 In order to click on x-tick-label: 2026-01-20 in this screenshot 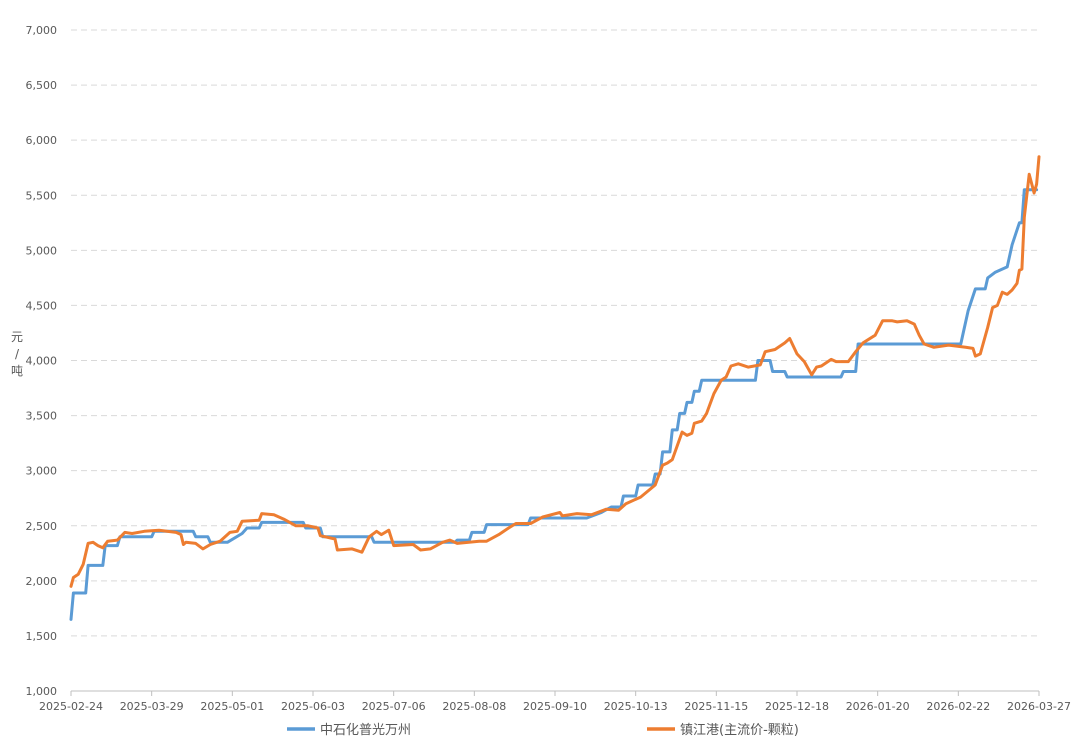, I will do `click(878, 706)`.